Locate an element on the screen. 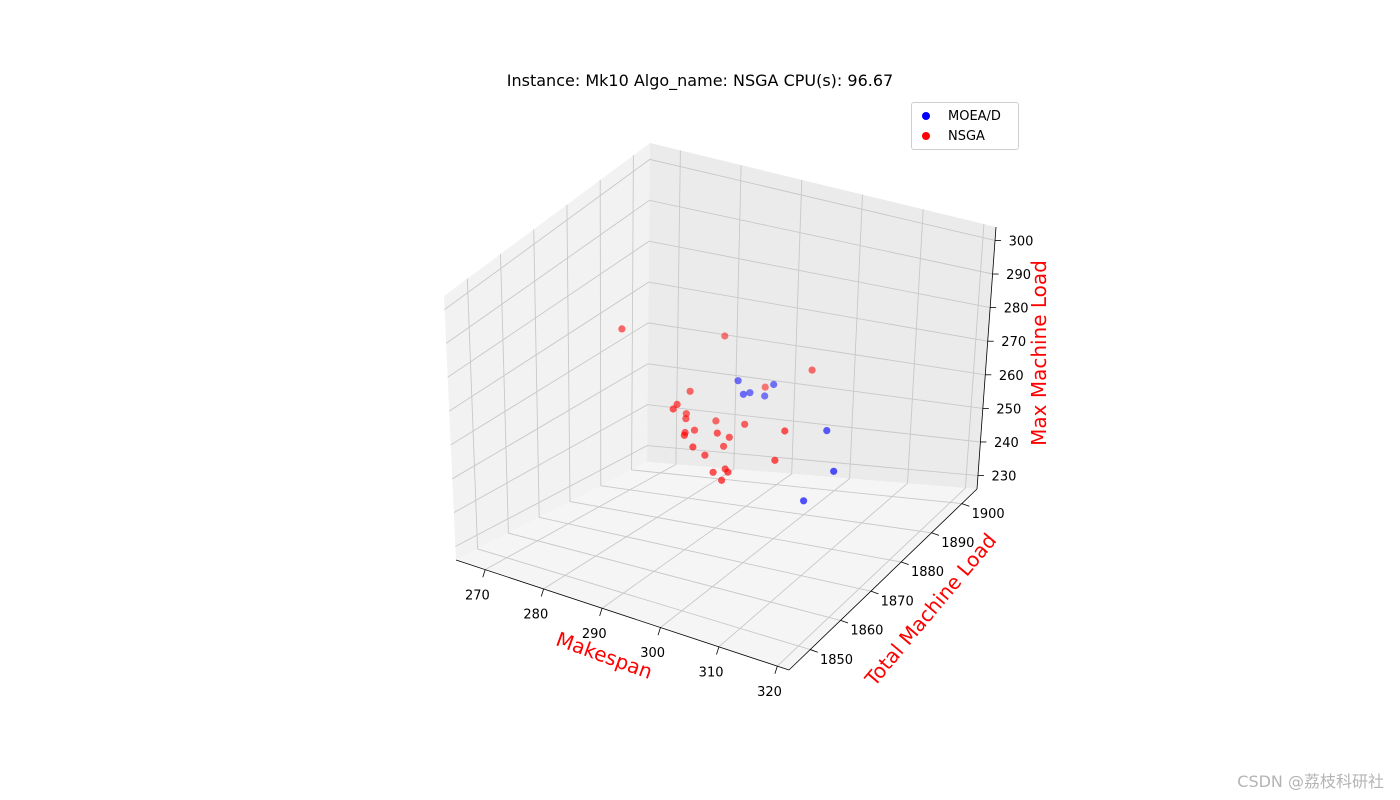  legend-label-moead: MOEA/D is located at coordinates (974, 116).